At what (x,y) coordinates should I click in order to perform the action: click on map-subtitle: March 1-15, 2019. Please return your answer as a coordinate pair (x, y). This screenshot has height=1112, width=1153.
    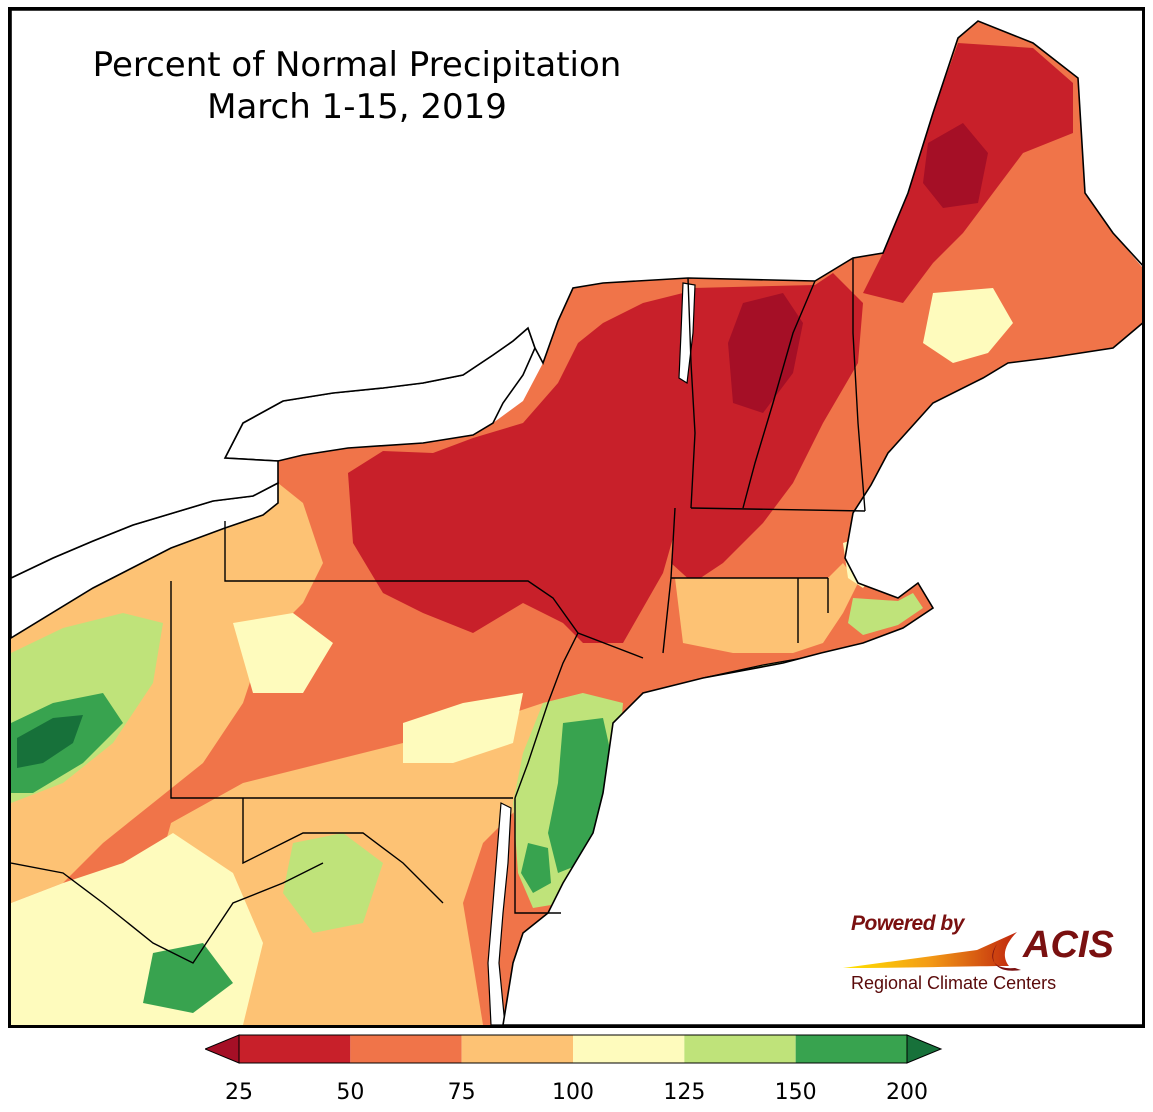
    Looking at the image, I should click on (357, 107).